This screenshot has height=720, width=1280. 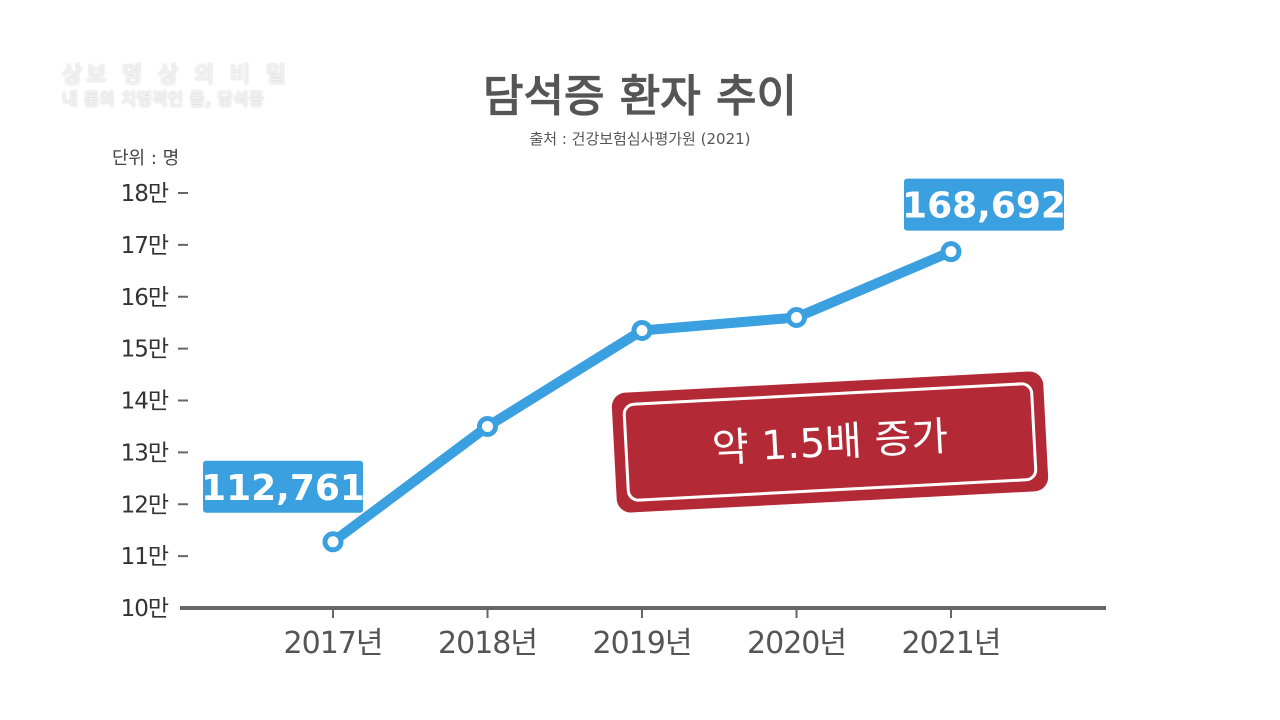 I want to click on y-tick-label: 16만, so click(x=145, y=298).